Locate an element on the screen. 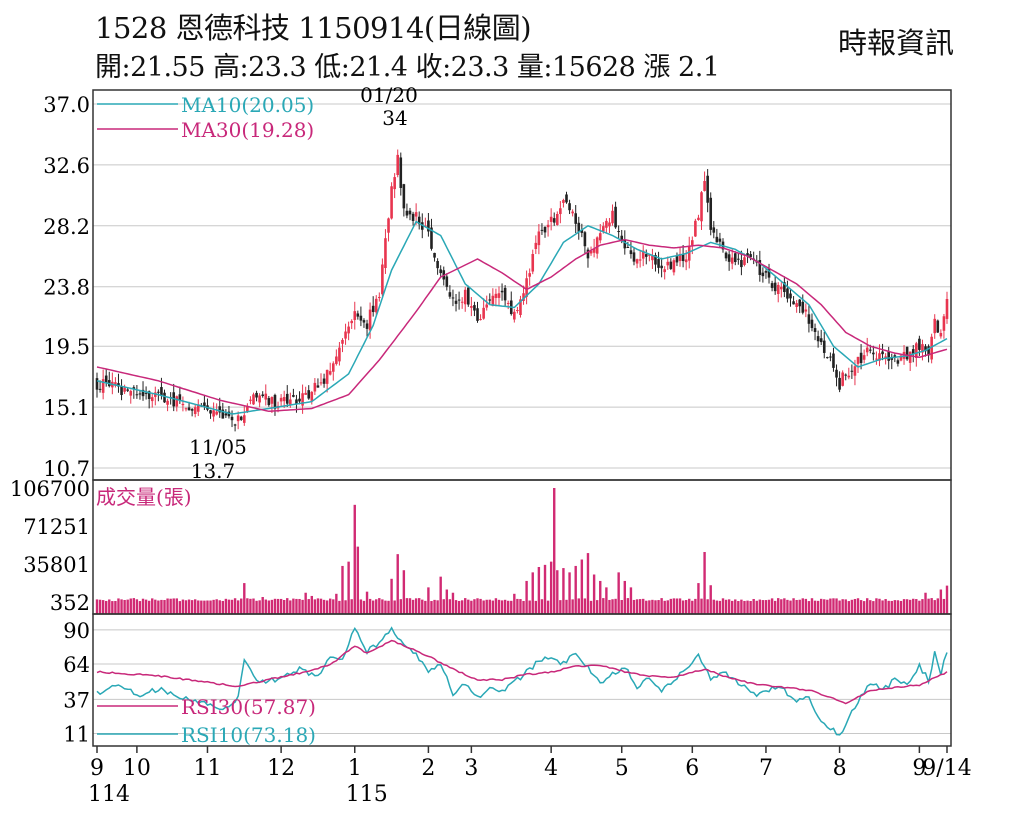 This screenshot has height=819, width=1024. x-month-label: 9/14 is located at coordinates (946, 768).